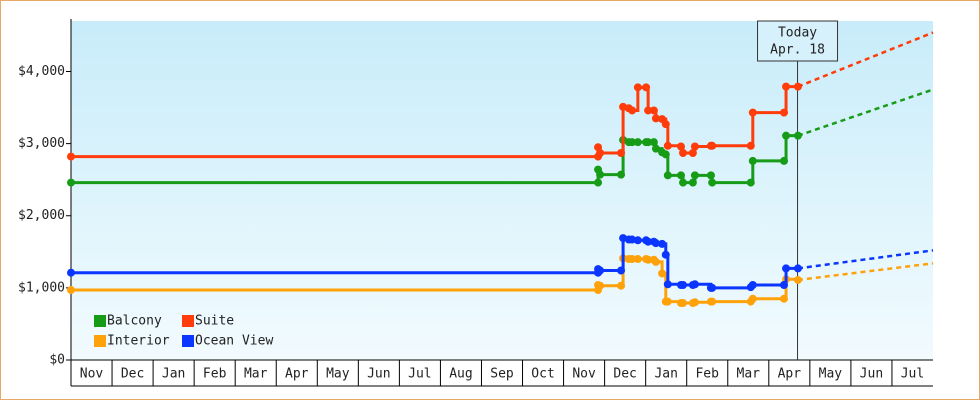 This screenshot has width=980, height=400. What do you see at coordinates (57, 360) in the screenshot?
I see `y-tick-label: $0` at bounding box center [57, 360].